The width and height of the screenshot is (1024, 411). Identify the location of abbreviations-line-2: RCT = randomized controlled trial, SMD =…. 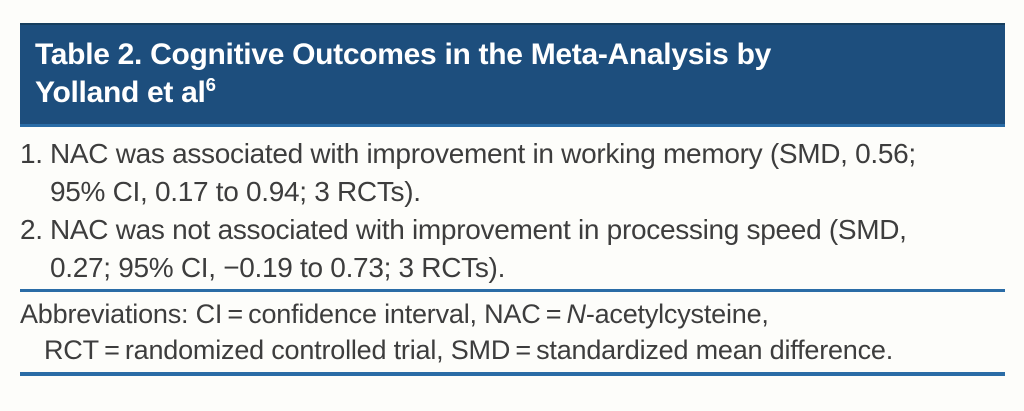
(469, 350).